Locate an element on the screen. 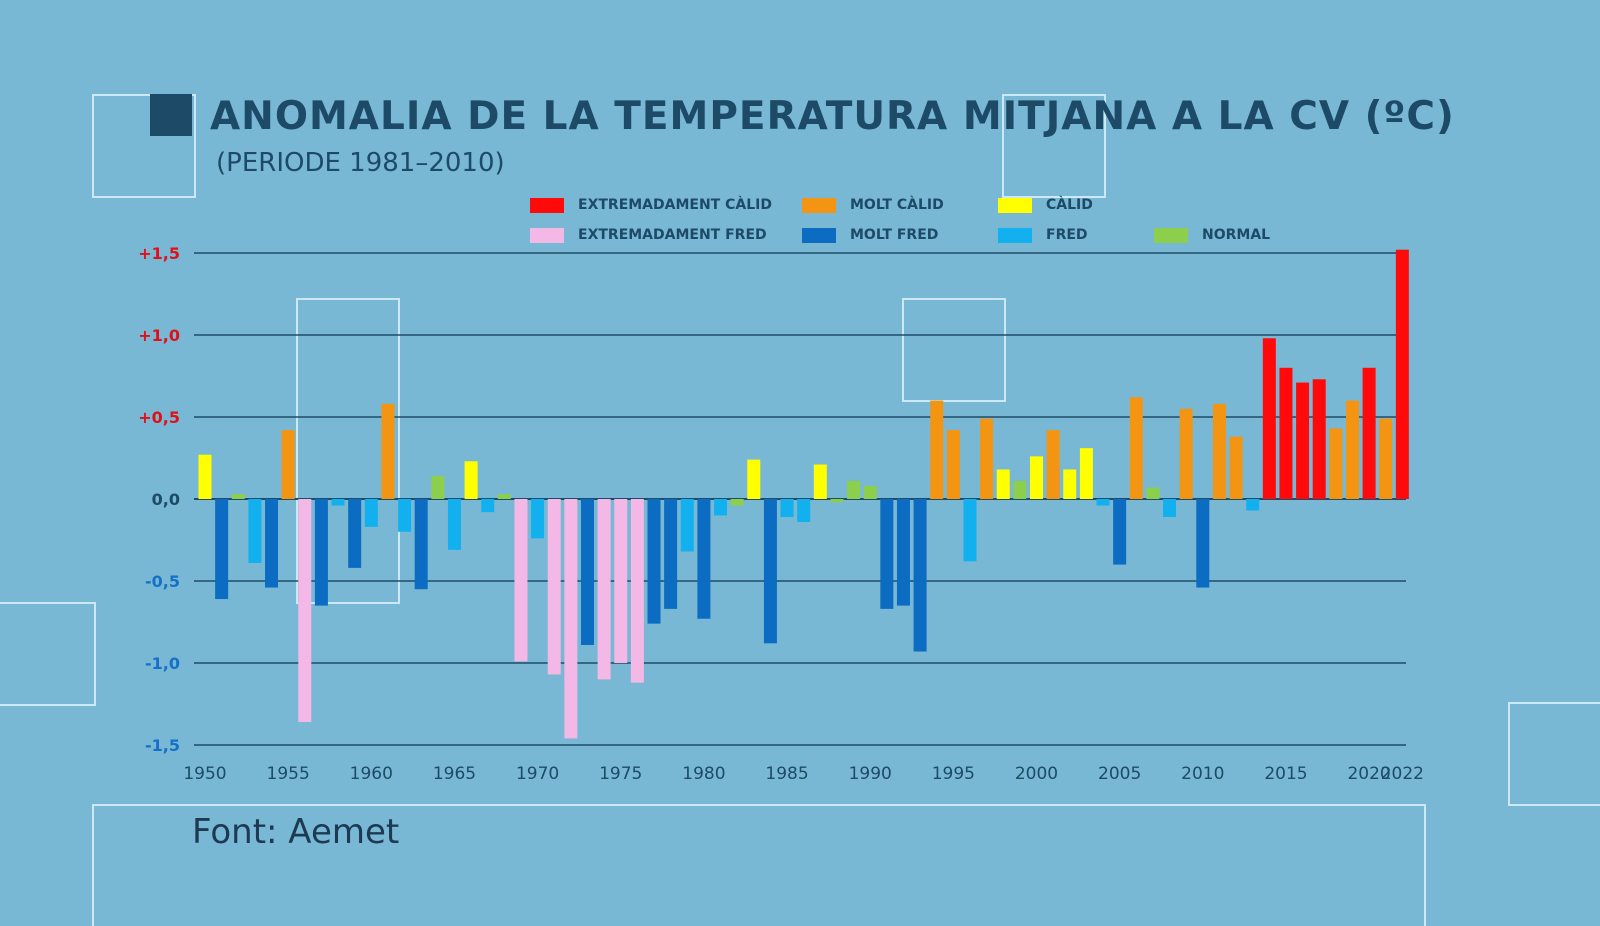  bar-1950 is located at coordinates (205, 476).